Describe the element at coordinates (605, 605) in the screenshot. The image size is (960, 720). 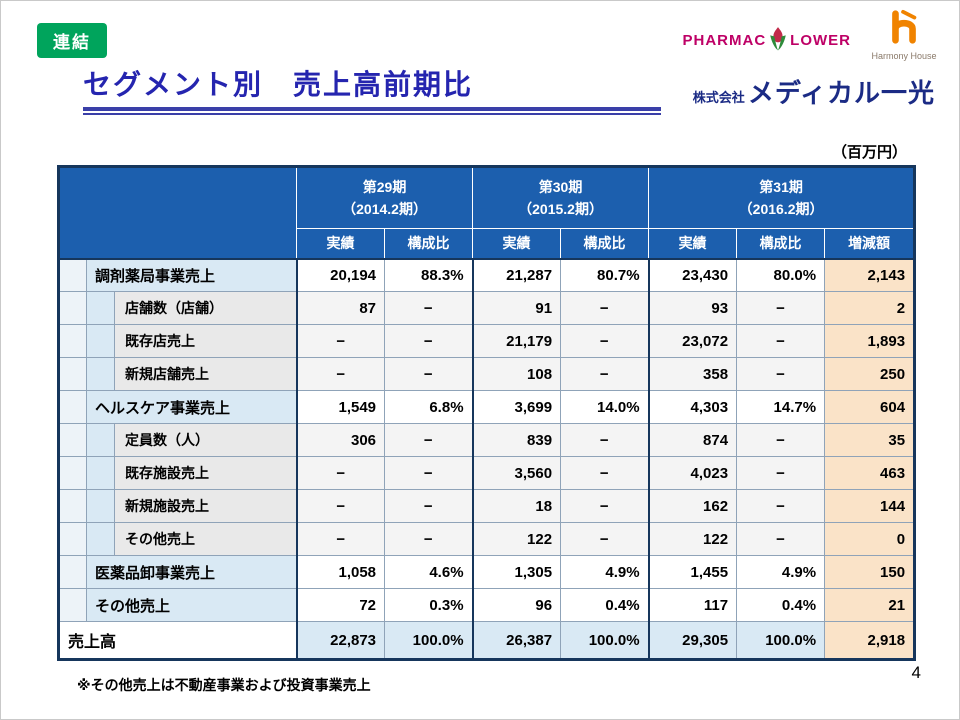
I see `value-cell: 0.4%` at that location.